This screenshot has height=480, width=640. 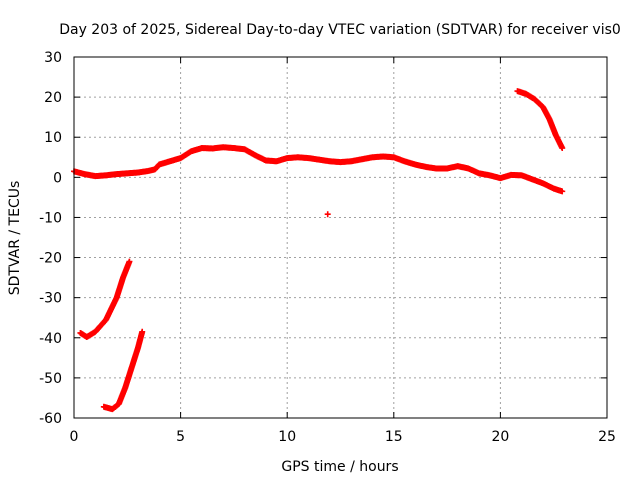 I want to click on y-tick-label: -30, so click(x=50, y=299).